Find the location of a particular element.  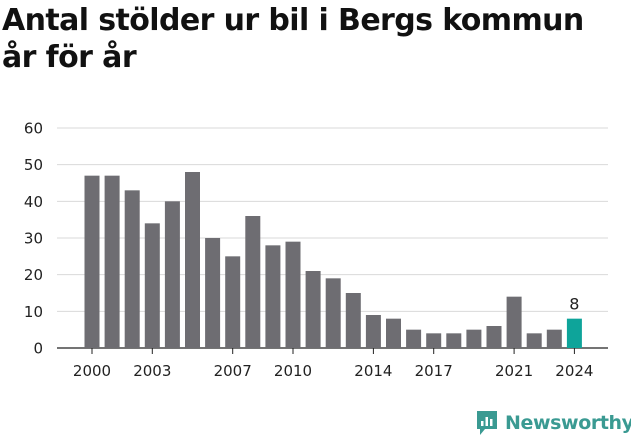

bar-2003 is located at coordinates (152, 285).